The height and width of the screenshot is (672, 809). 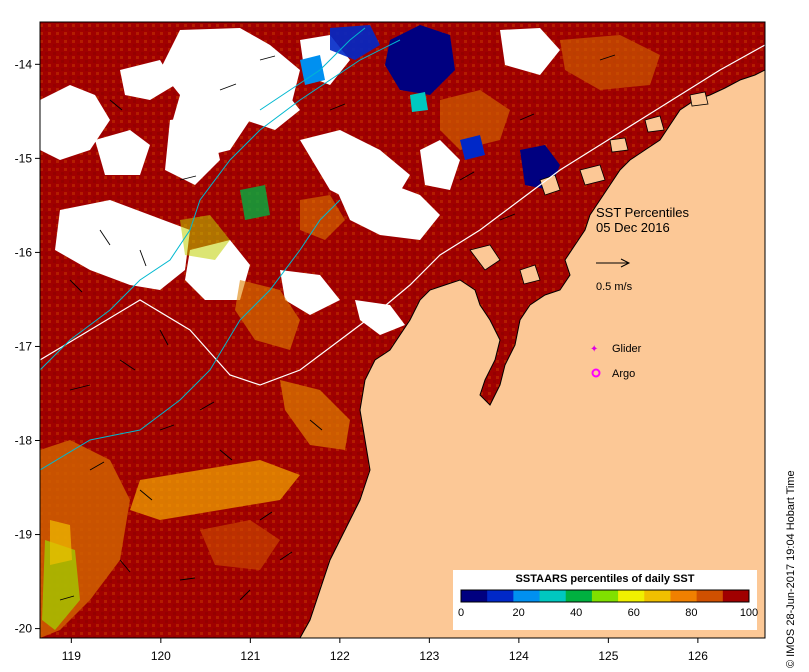 What do you see at coordinates (608, 656) in the screenshot?
I see `lon-tick-label: 125` at bounding box center [608, 656].